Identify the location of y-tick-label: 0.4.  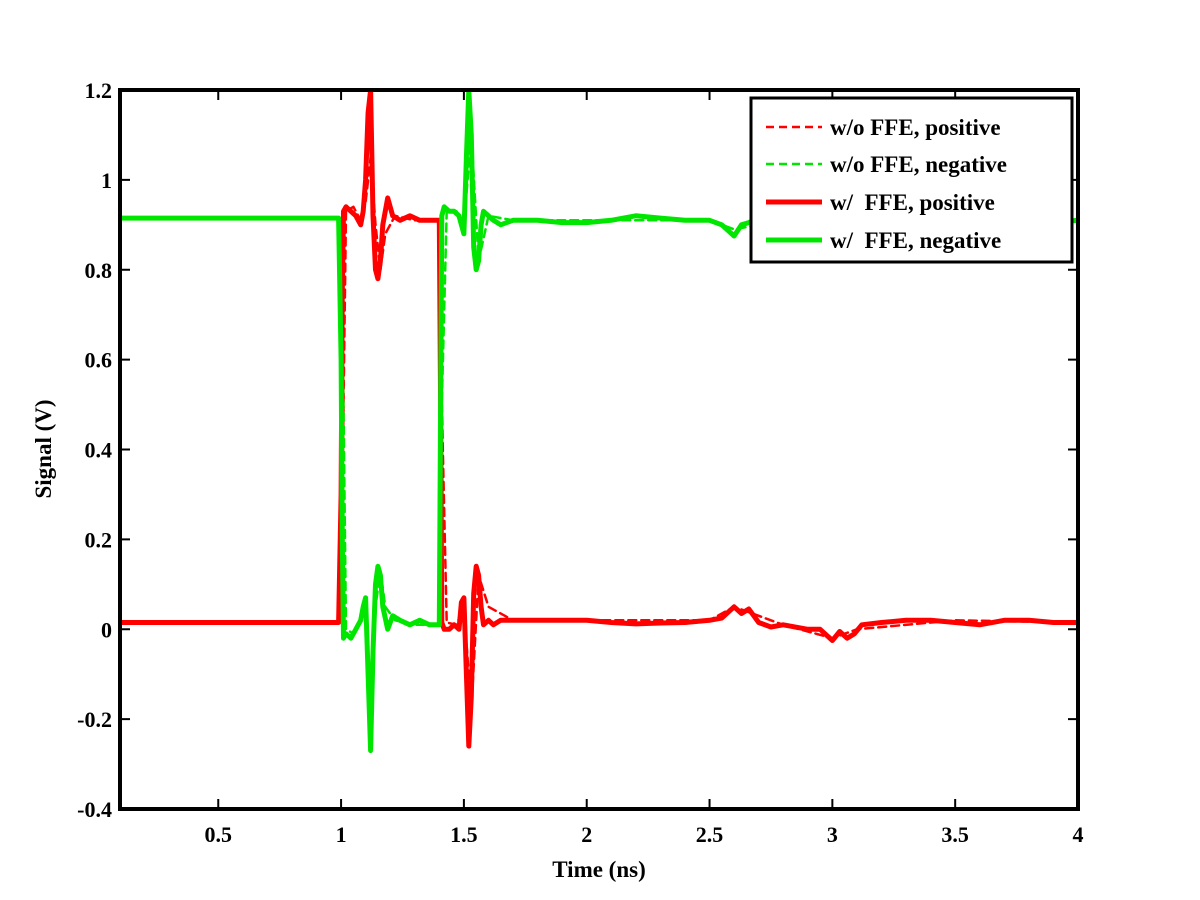
(99, 450).